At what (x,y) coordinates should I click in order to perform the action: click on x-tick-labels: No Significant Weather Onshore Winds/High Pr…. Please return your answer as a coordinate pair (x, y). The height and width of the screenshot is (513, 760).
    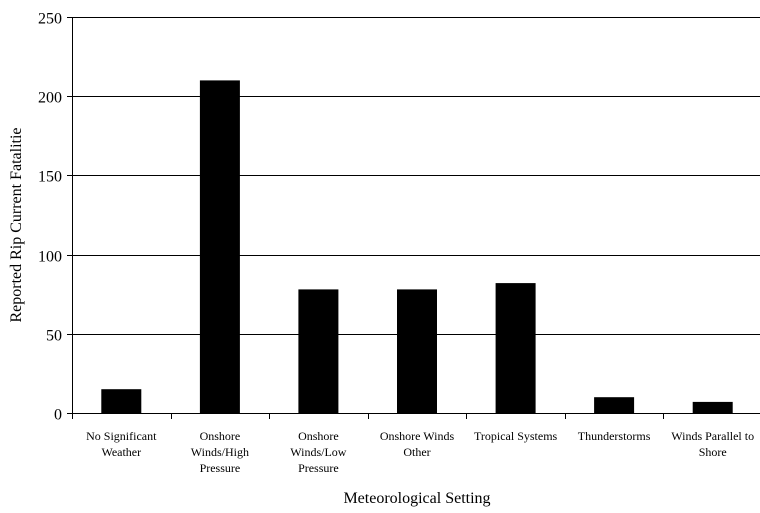
    Looking at the image, I should click on (420, 452).